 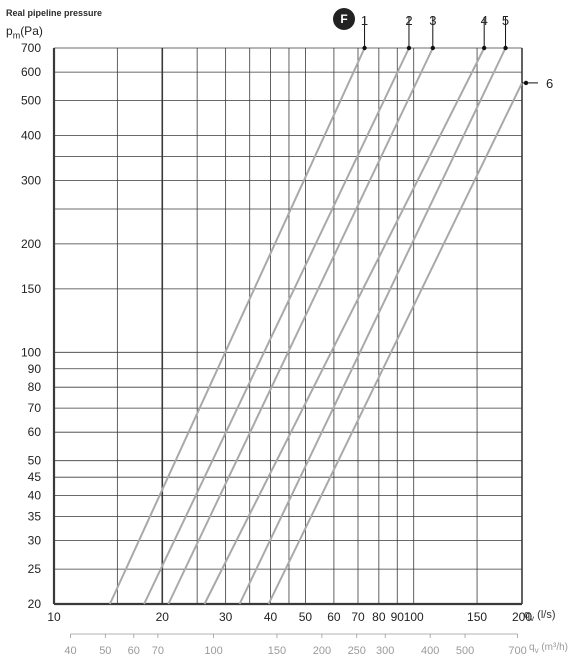 What do you see at coordinates (31, 244) in the screenshot?
I see `y-tick-label: 200` at bounding box center [31, 244].